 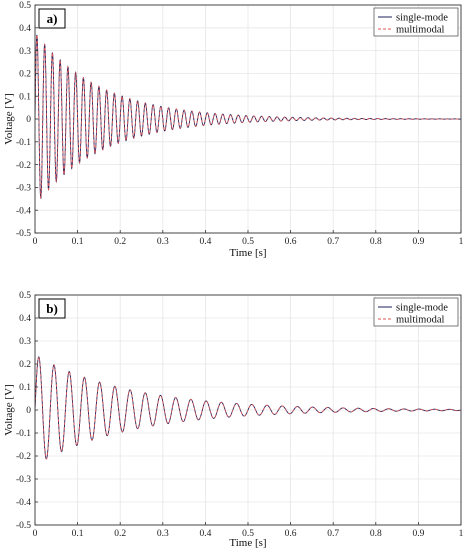 I want to click on panel-tag: a), so click(x=52, y=18).